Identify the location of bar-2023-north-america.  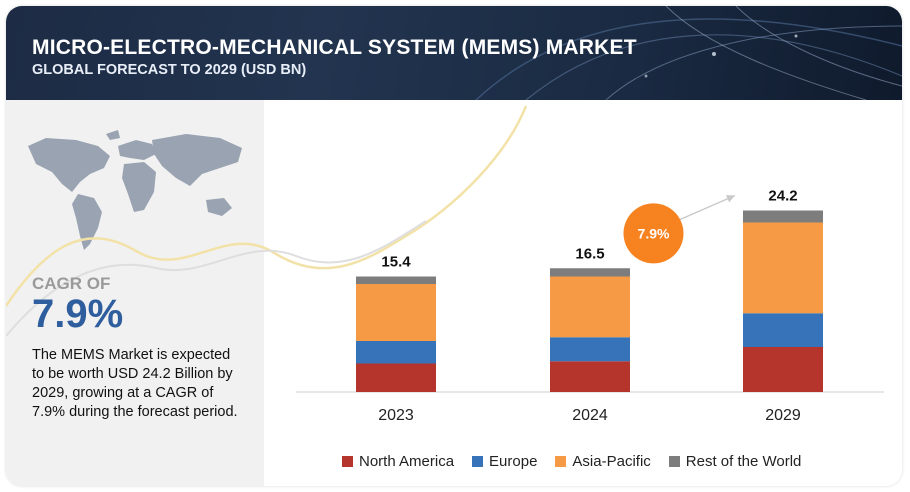
(396, 377).